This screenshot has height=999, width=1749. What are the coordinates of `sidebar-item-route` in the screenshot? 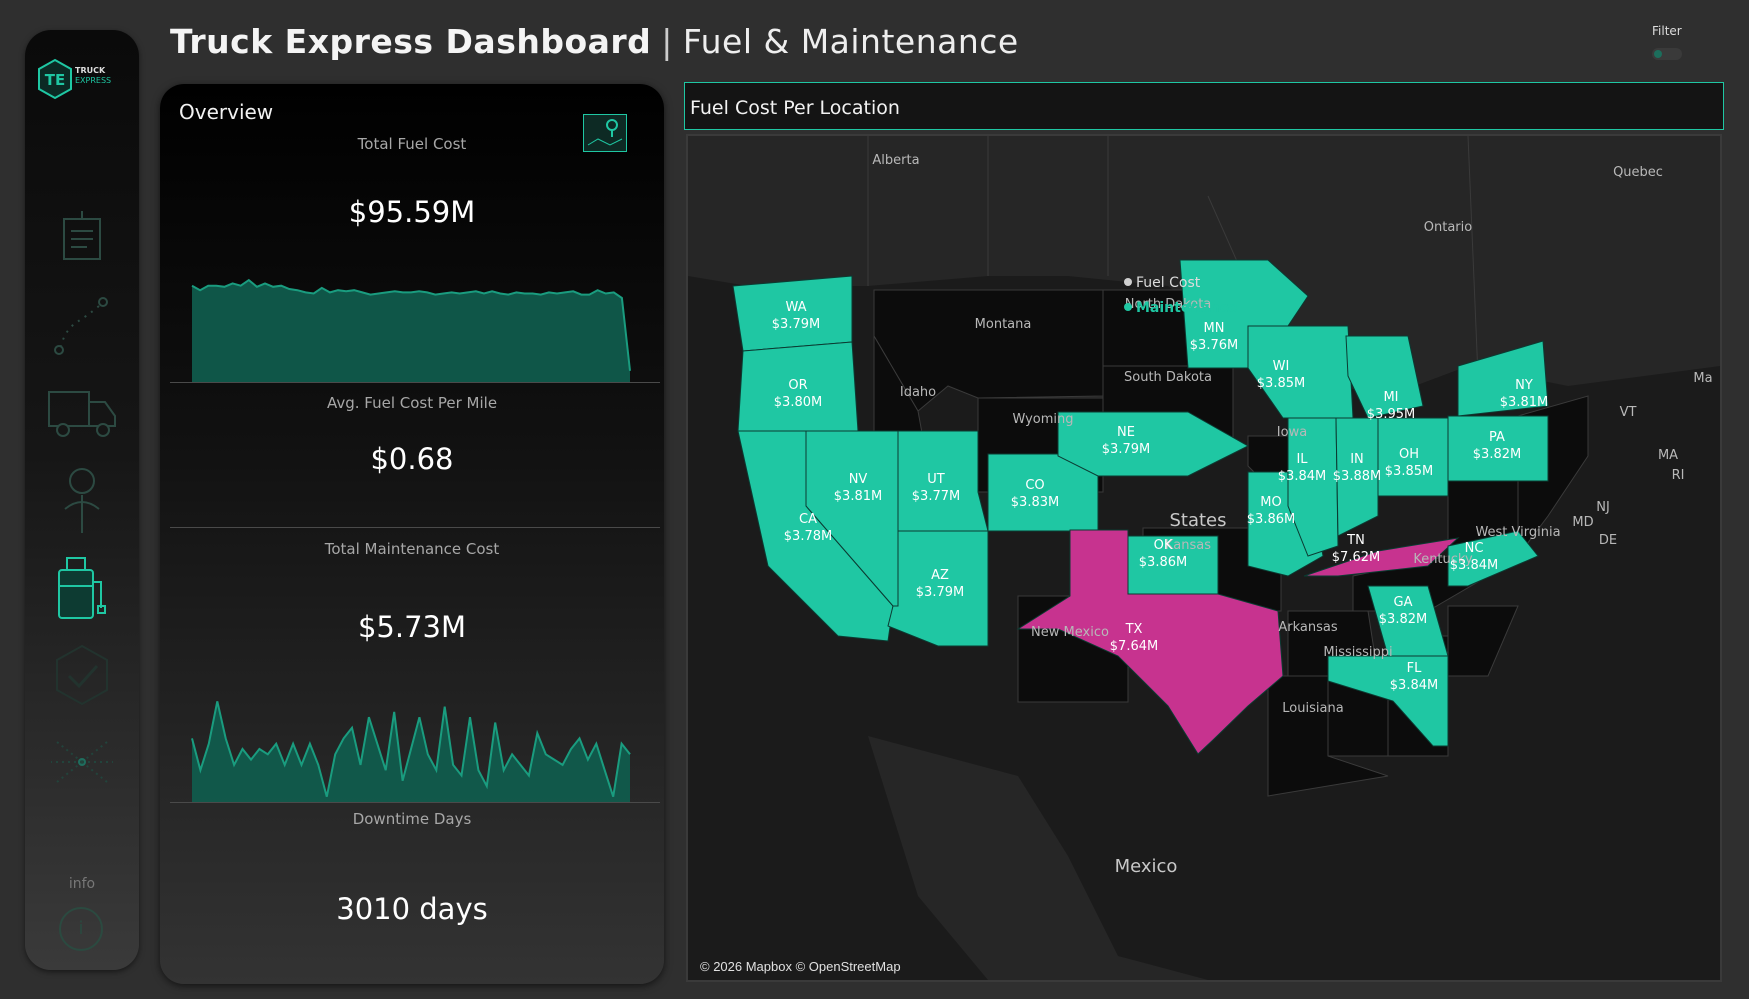 It's located at (82, 327).